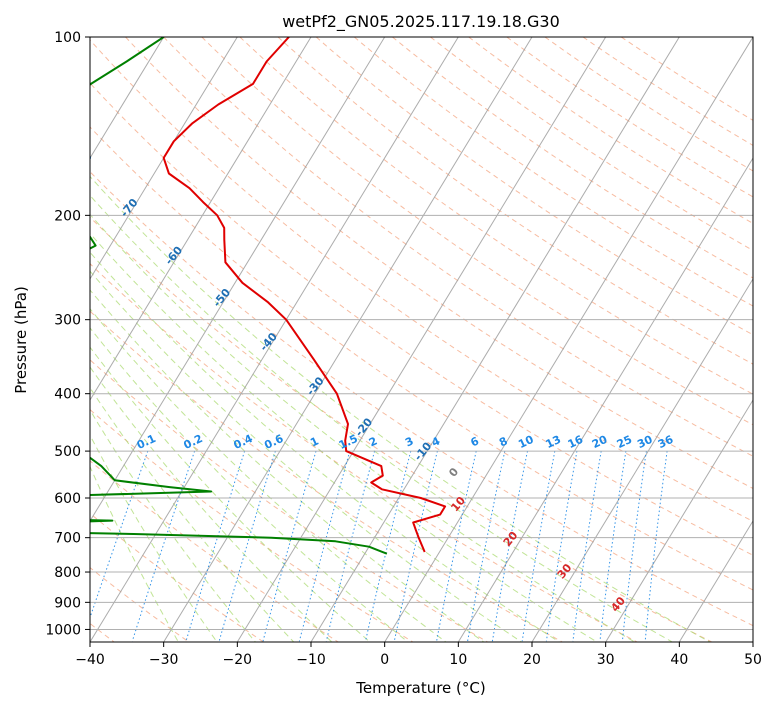 Image resolution: width=775 pixels, height=708 pixels. I want to click on x-tick-label: −40, so click(90, 660).